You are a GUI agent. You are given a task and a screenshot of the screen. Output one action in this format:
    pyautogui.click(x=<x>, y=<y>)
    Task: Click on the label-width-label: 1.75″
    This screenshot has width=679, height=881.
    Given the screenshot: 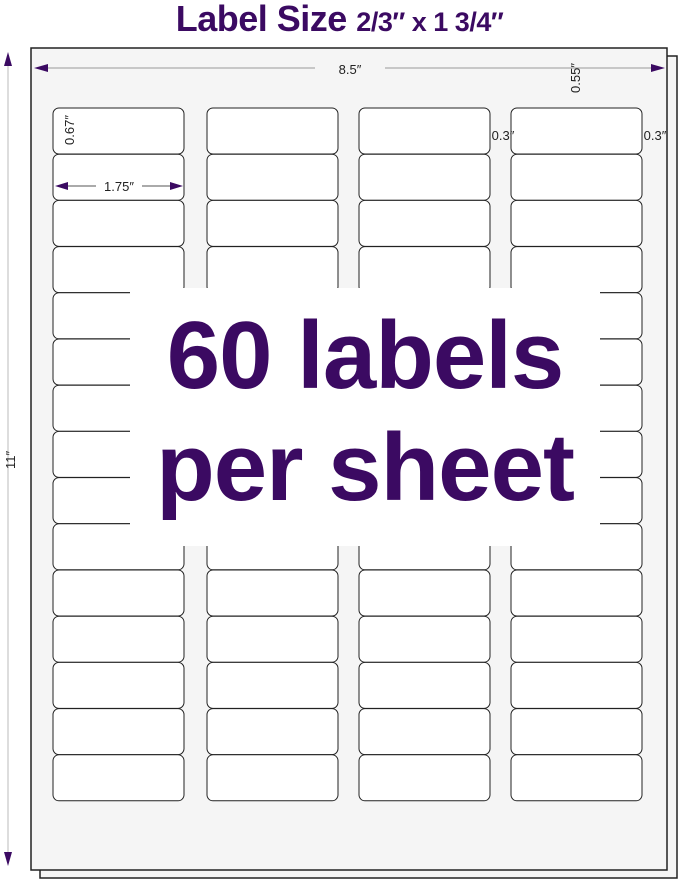 What is the action you would take?
    pyautogui.click(x=119, y=186)
    